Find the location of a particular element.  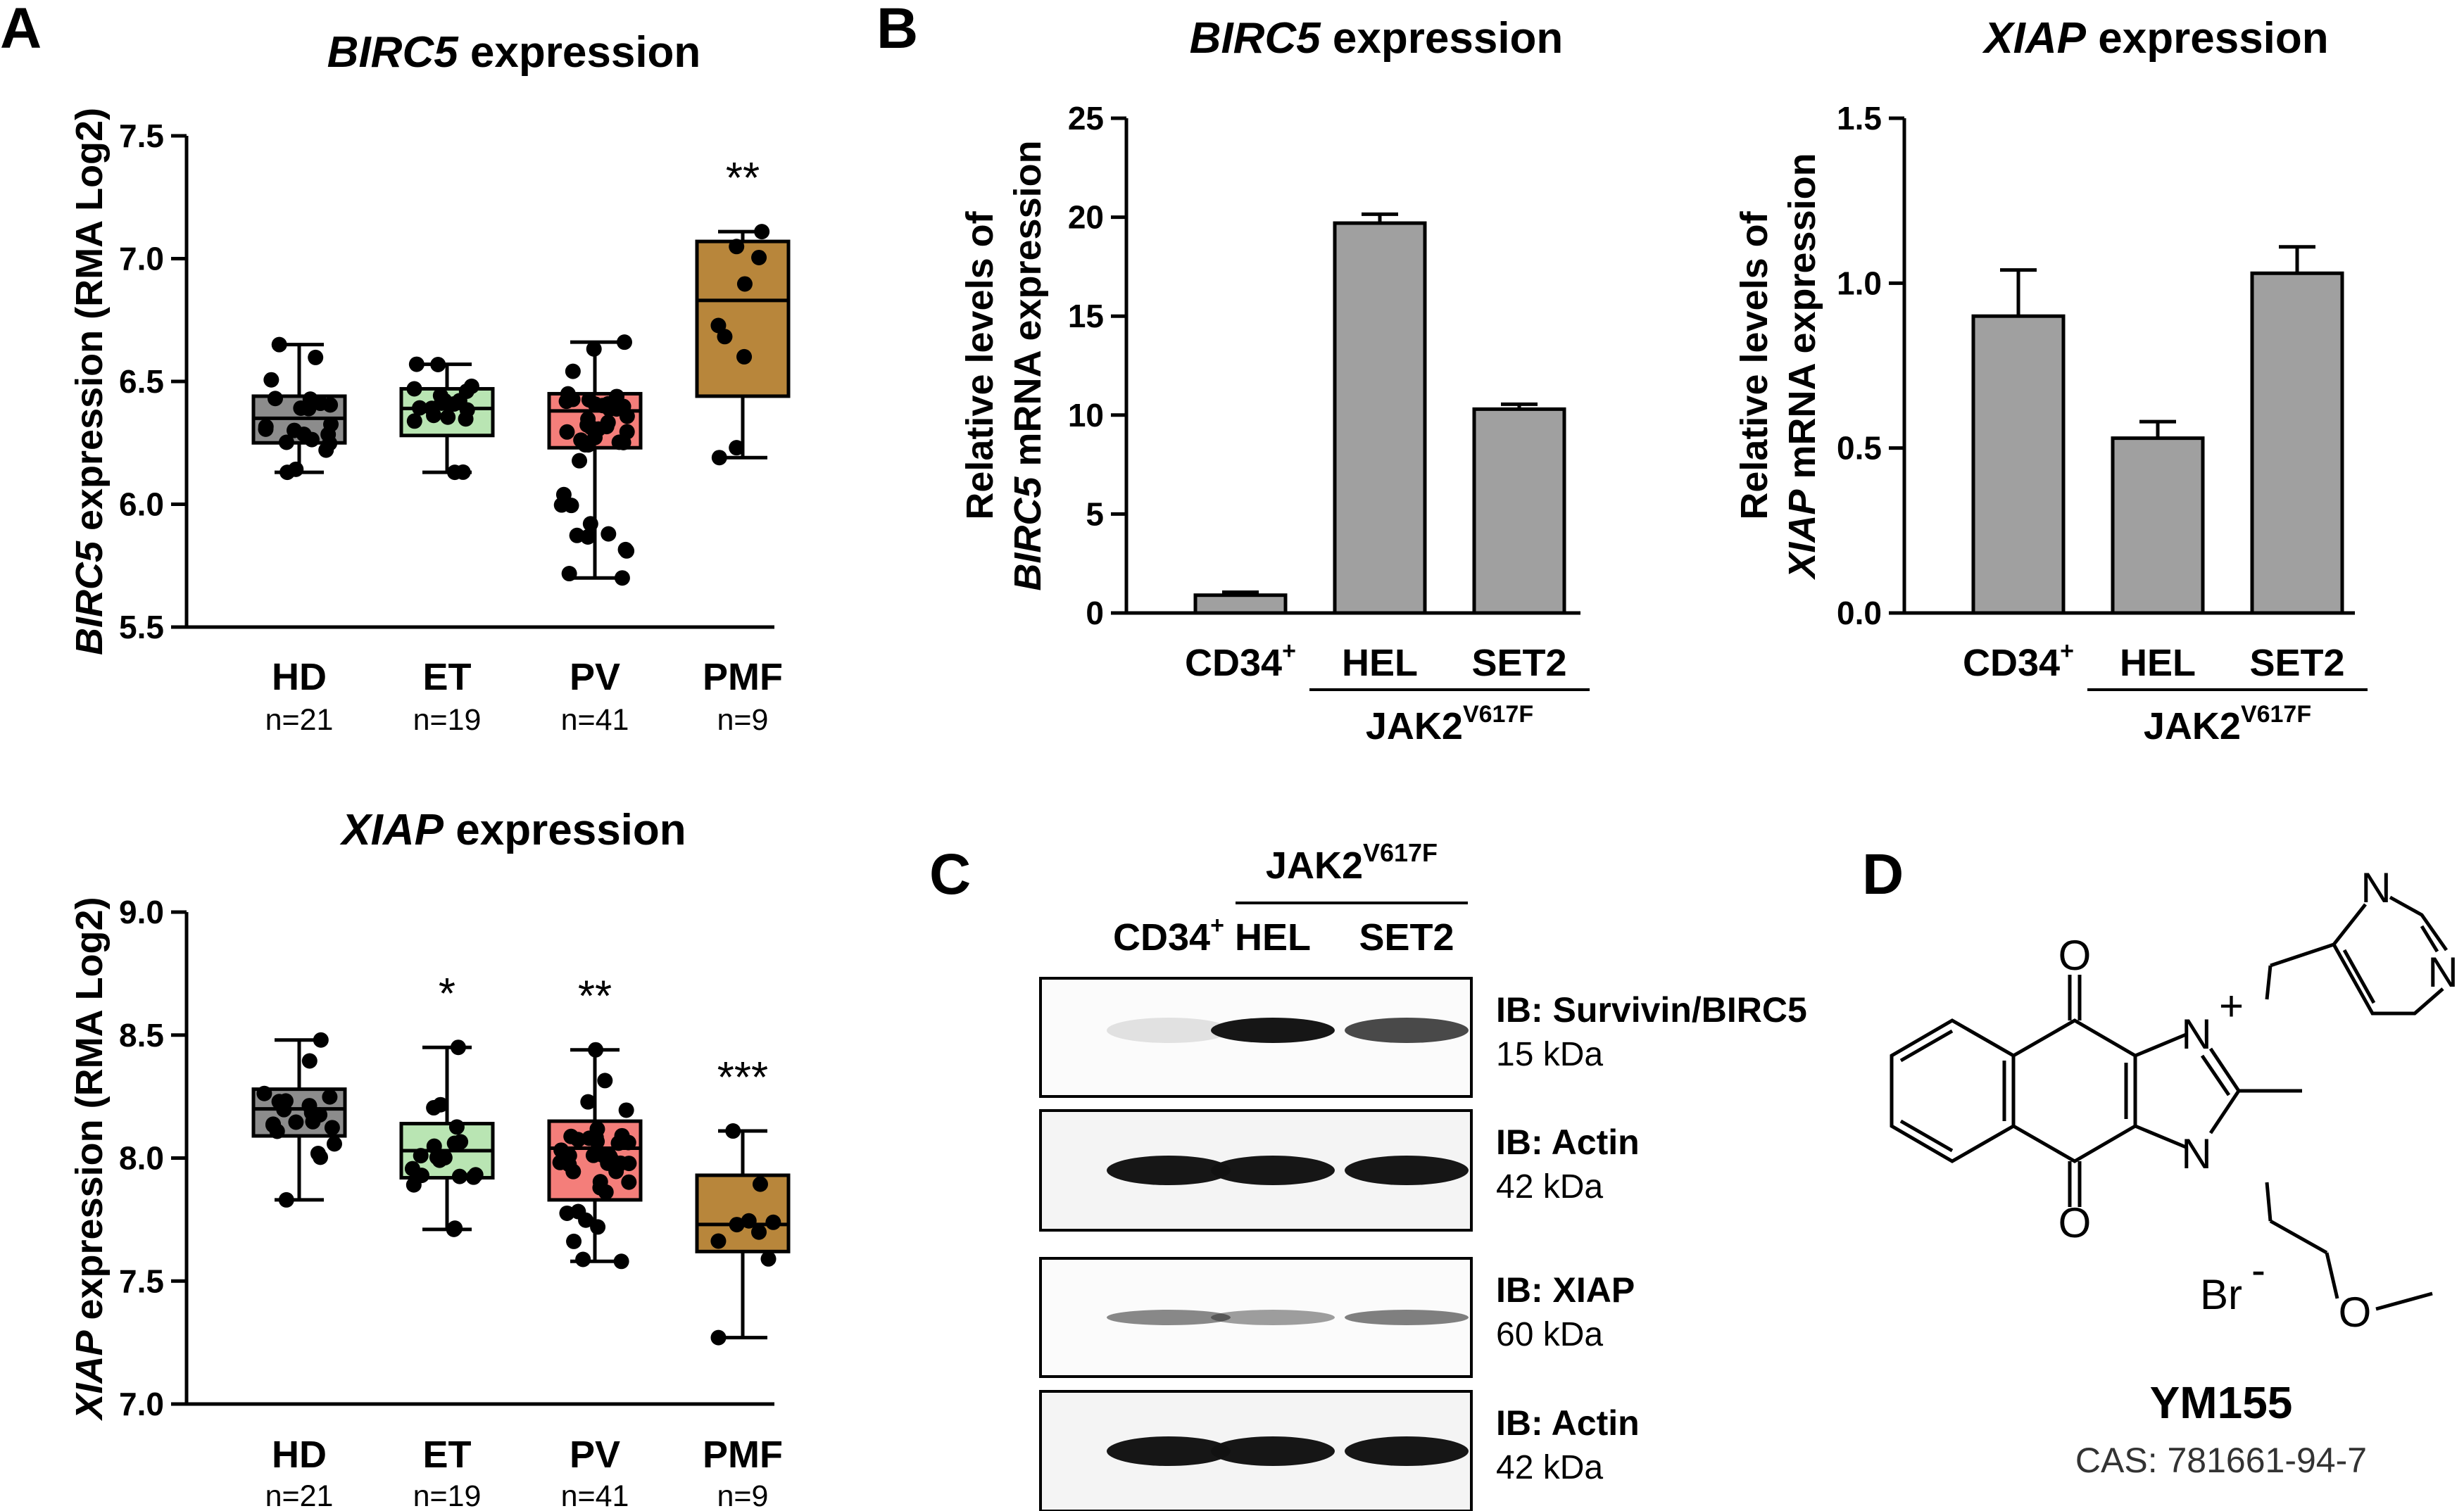

y-tick-label: 6.5 is located at coordinates (141, 382).